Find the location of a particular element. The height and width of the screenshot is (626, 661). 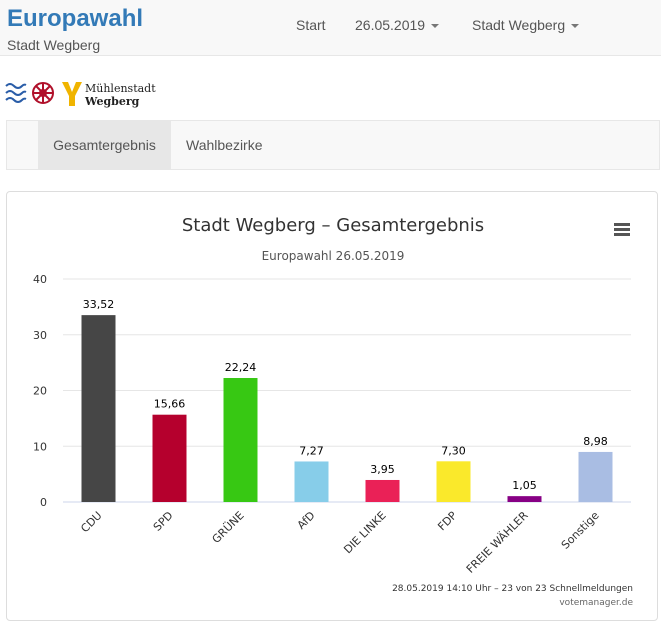

x-tick-label: AfD is located at coordinates (306, 520).